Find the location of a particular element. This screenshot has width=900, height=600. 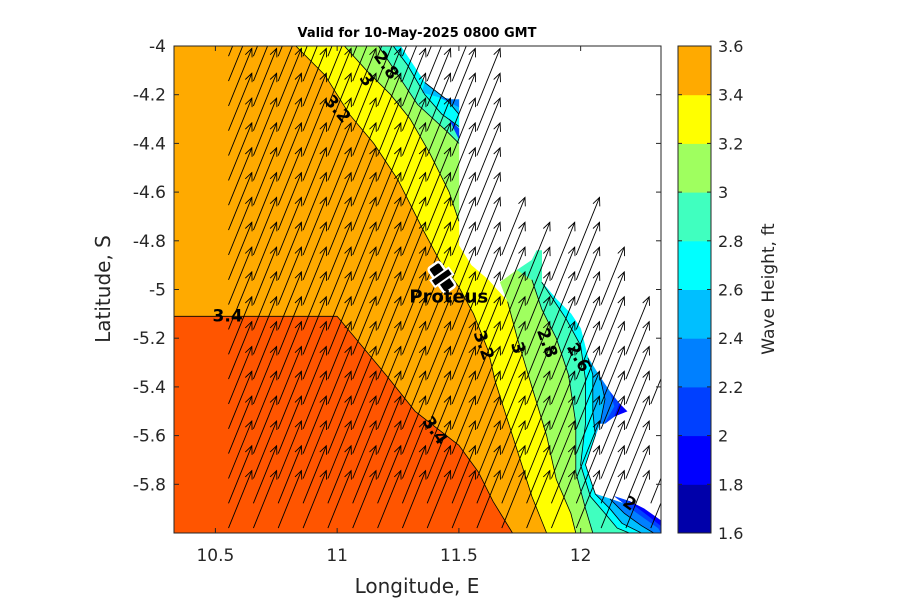

colorbar-ticks: 1.6 1.8 2 2.2 2.4 2.6 2.8 3 3.2 3.4 3.6 is located at coordinates (710, 290).